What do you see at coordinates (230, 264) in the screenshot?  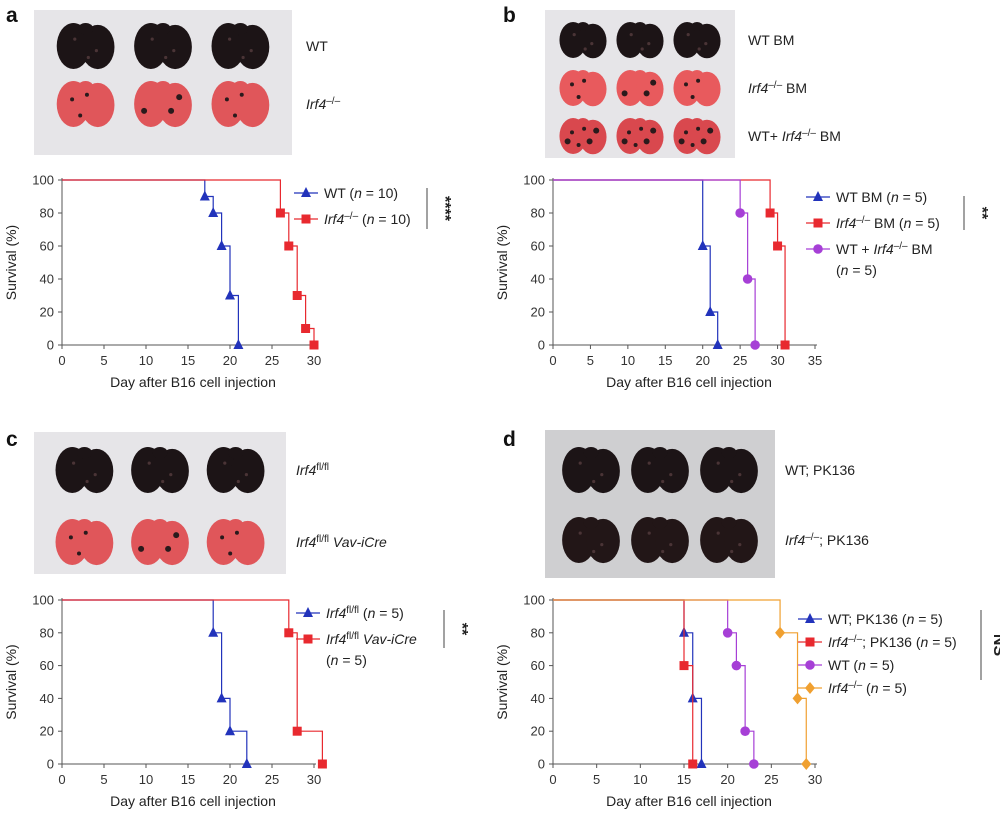 I see `survival-series: WT (n = 10)` at bounding box center [230, 264].